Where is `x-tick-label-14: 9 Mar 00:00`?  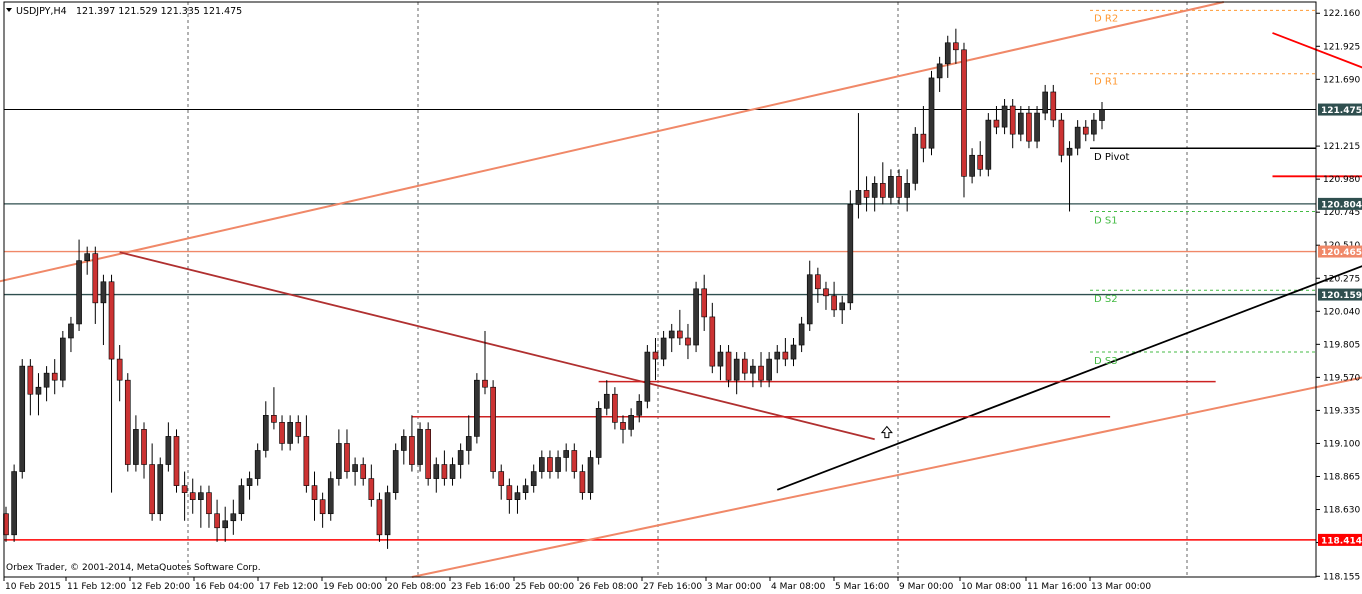
x-tick-label-14: 9 Mar 00:00 is located at coordinates (926, 587).